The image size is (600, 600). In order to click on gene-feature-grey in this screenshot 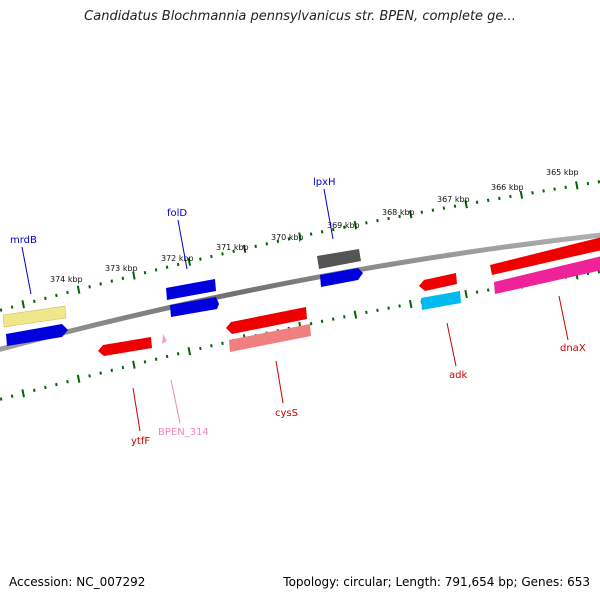, I will do `click(339, 259)`.